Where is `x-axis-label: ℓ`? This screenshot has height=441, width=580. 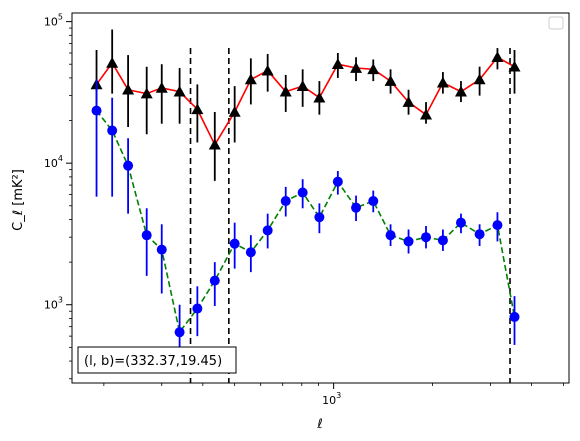 x-axis-label: ℓ is located at coordinates (319, 424).